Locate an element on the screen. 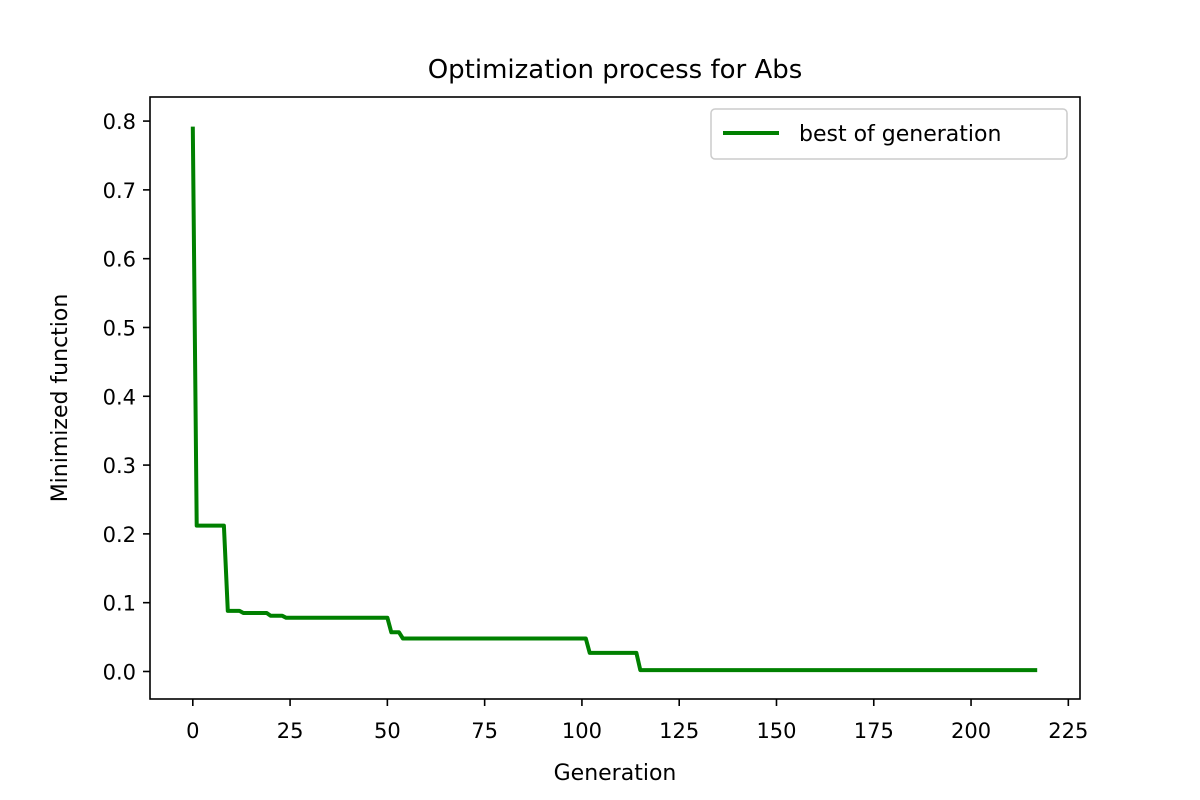  x-tick-label: 175 is located at coordinates (874, 731).